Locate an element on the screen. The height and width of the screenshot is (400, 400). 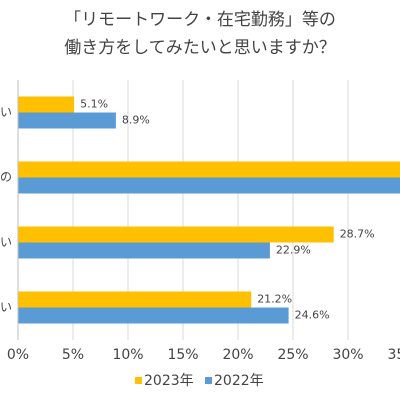
legend-label: 2022年 is located at coordinates (239, 381).